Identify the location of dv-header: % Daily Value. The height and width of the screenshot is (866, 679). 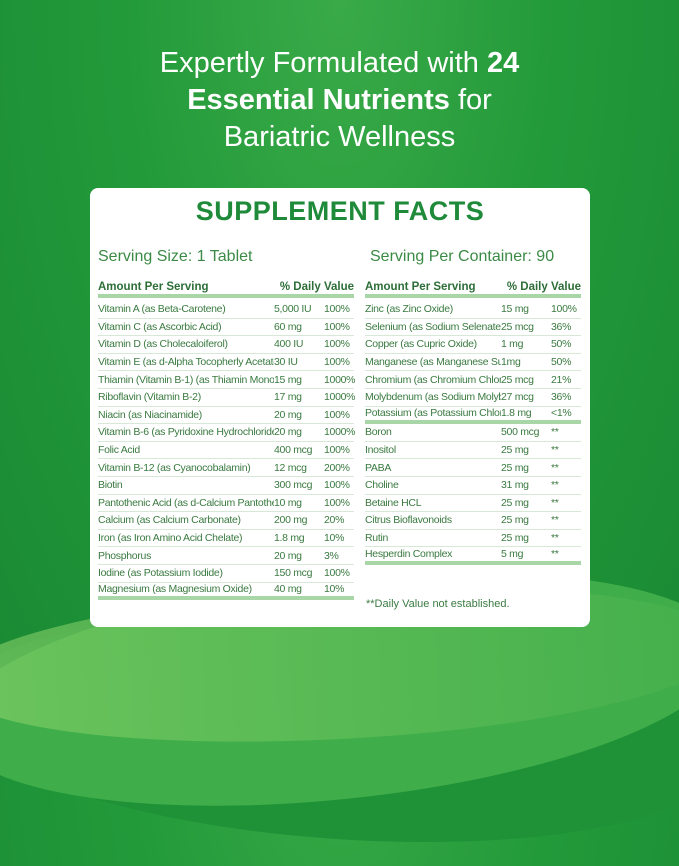
(316, 287).